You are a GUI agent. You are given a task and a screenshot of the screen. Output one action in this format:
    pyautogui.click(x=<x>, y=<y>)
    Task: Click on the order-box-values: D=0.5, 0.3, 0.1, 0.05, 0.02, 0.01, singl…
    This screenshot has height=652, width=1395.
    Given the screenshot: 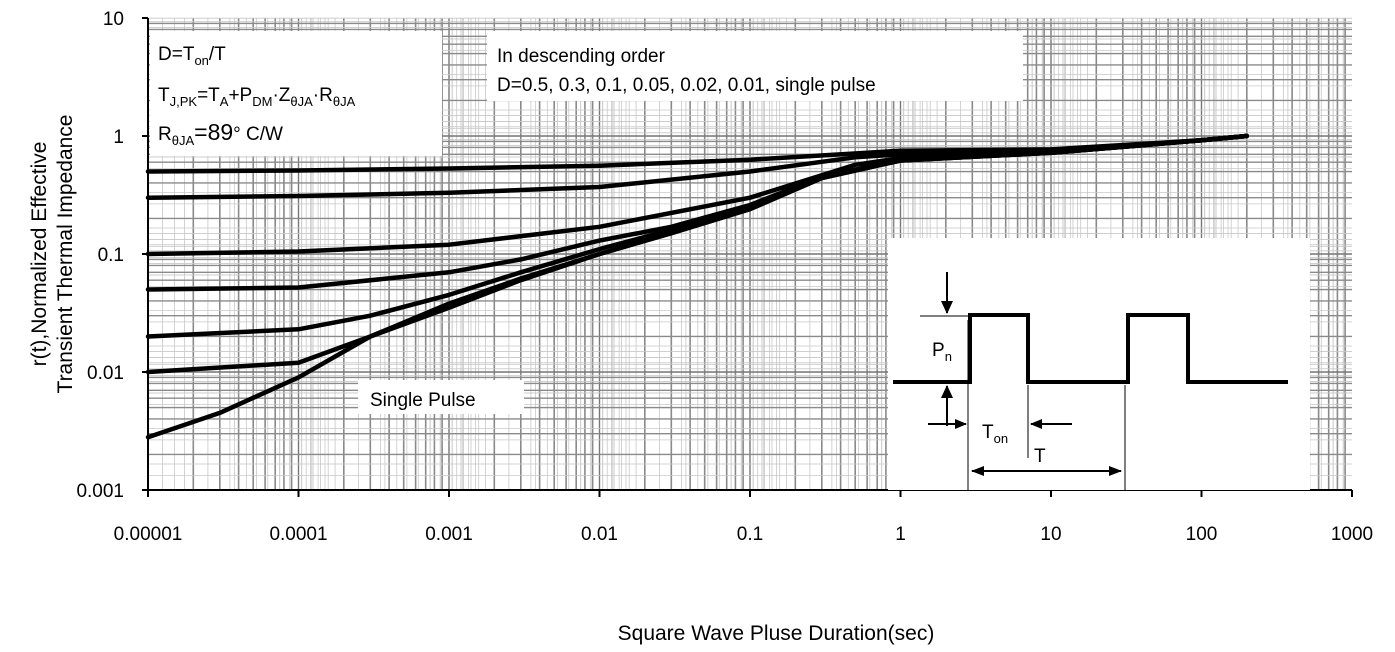 What is the action you would take?
    pyautogui.click(x=686, y=85)
    